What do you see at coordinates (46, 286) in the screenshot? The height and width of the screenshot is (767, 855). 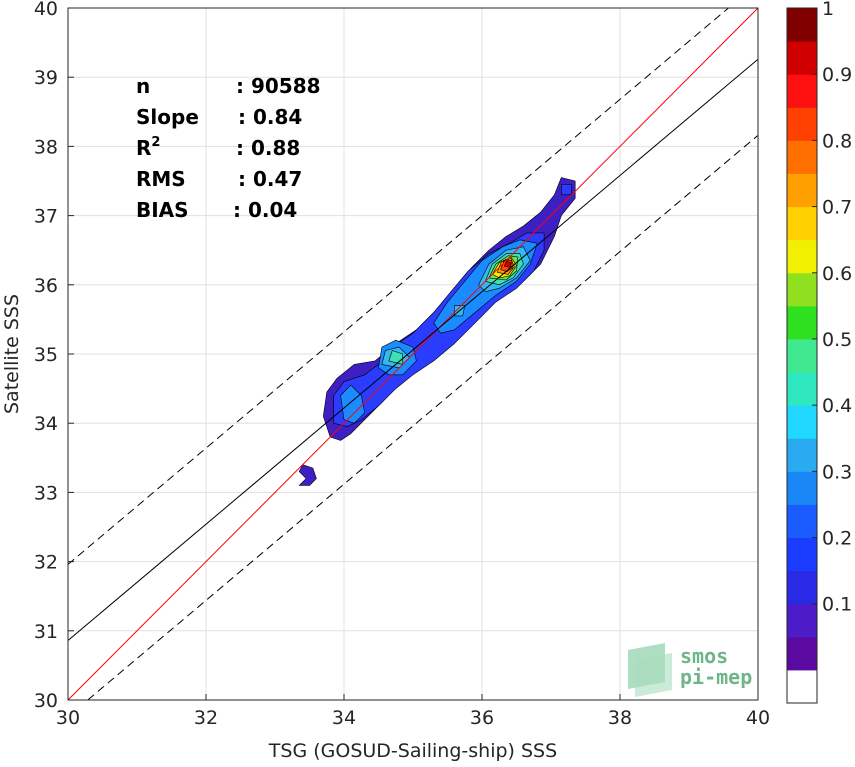 I see `y-tick-label: 36` at bounding box center [46, 286].